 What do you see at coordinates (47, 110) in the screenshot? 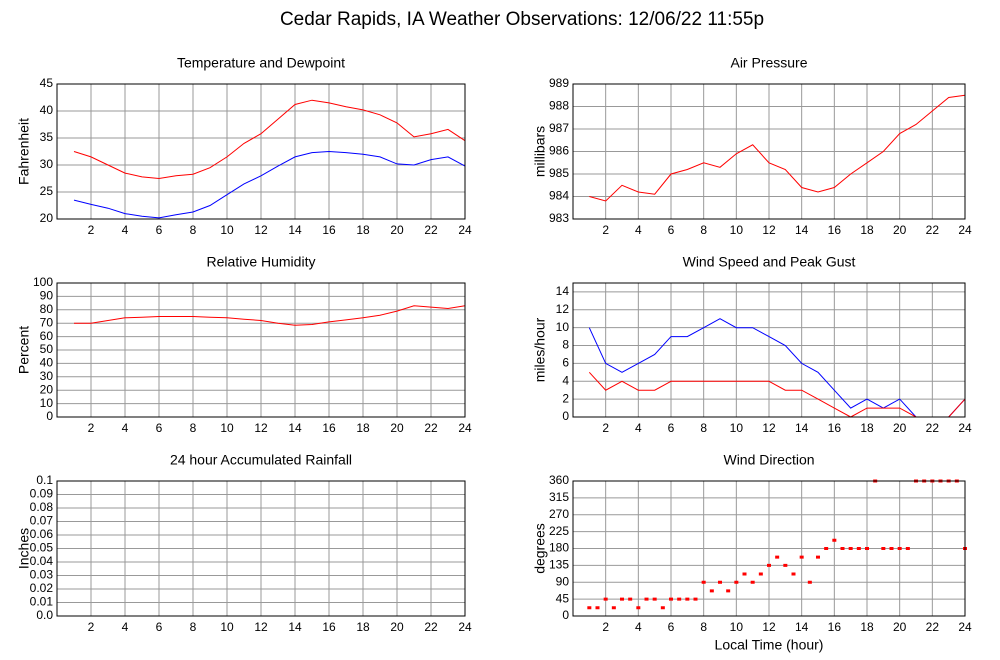
I see `y-tick-label: 40` at bounding box center [47, 110].